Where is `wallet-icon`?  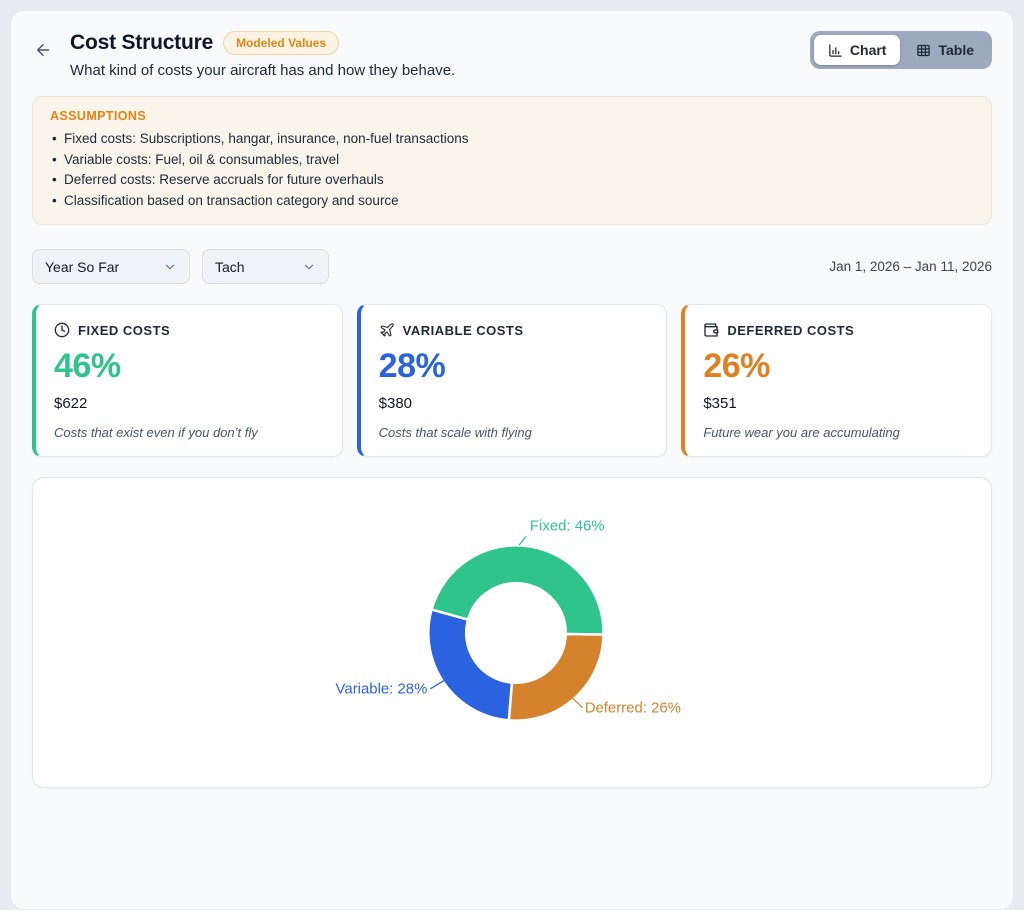 wallet-icon is located at coordinates (711, 330).